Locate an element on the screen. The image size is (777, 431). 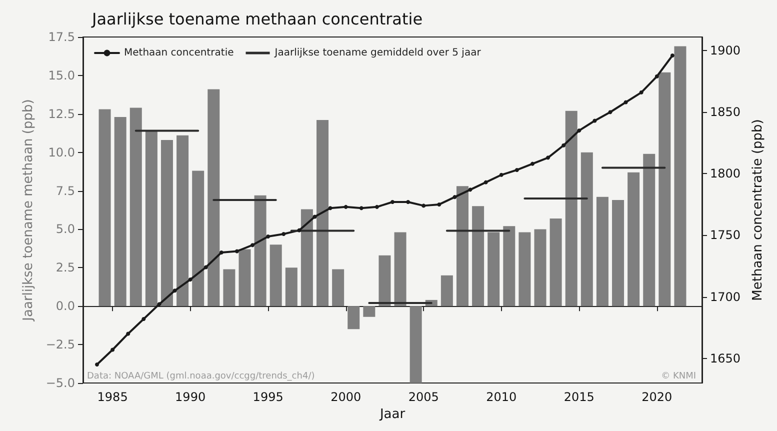
legend-label: Methaan concentratie is located at coordinates (179, 53).